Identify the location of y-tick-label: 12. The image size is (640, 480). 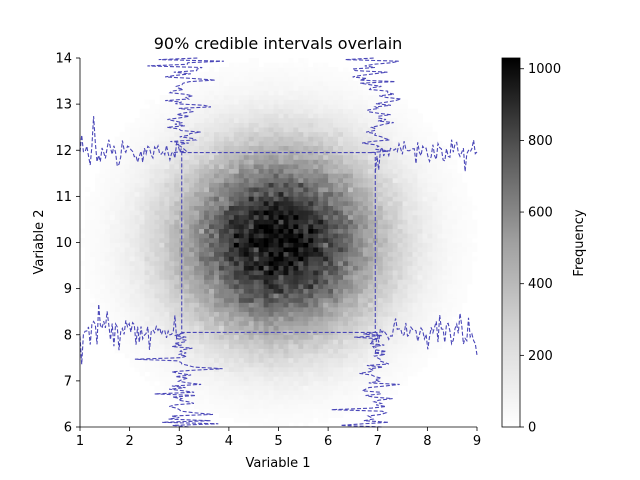
(63, 151).